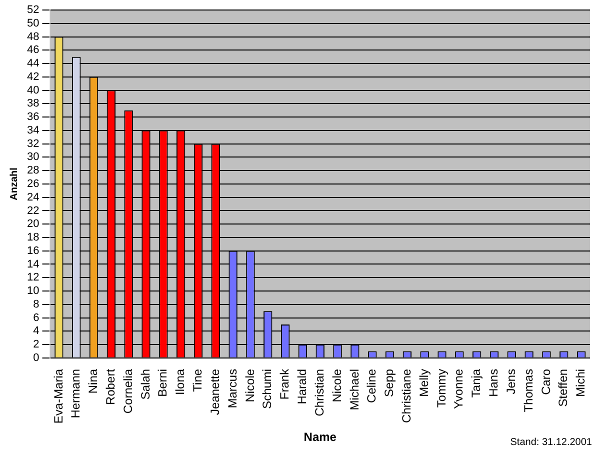 The width and height of the screenshot is (600, 453). What do you see at coordinates (33, 197) in the screenshot?
I see `y-tick-label: 24` at bounding box center [33, 197].